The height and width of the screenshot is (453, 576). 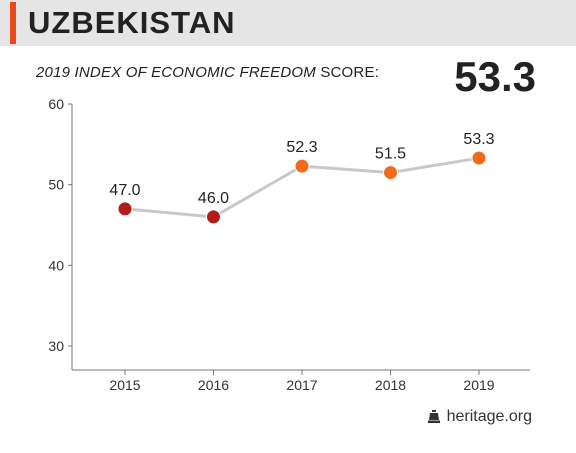 I want to click on y-ticks: 30 40 50 60, so click(x=60, y=225).